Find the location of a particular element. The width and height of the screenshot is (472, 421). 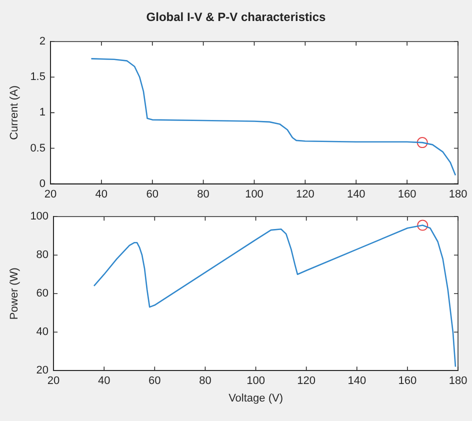

y-tick-label: 1.5 is located at coordinates (38, 77).